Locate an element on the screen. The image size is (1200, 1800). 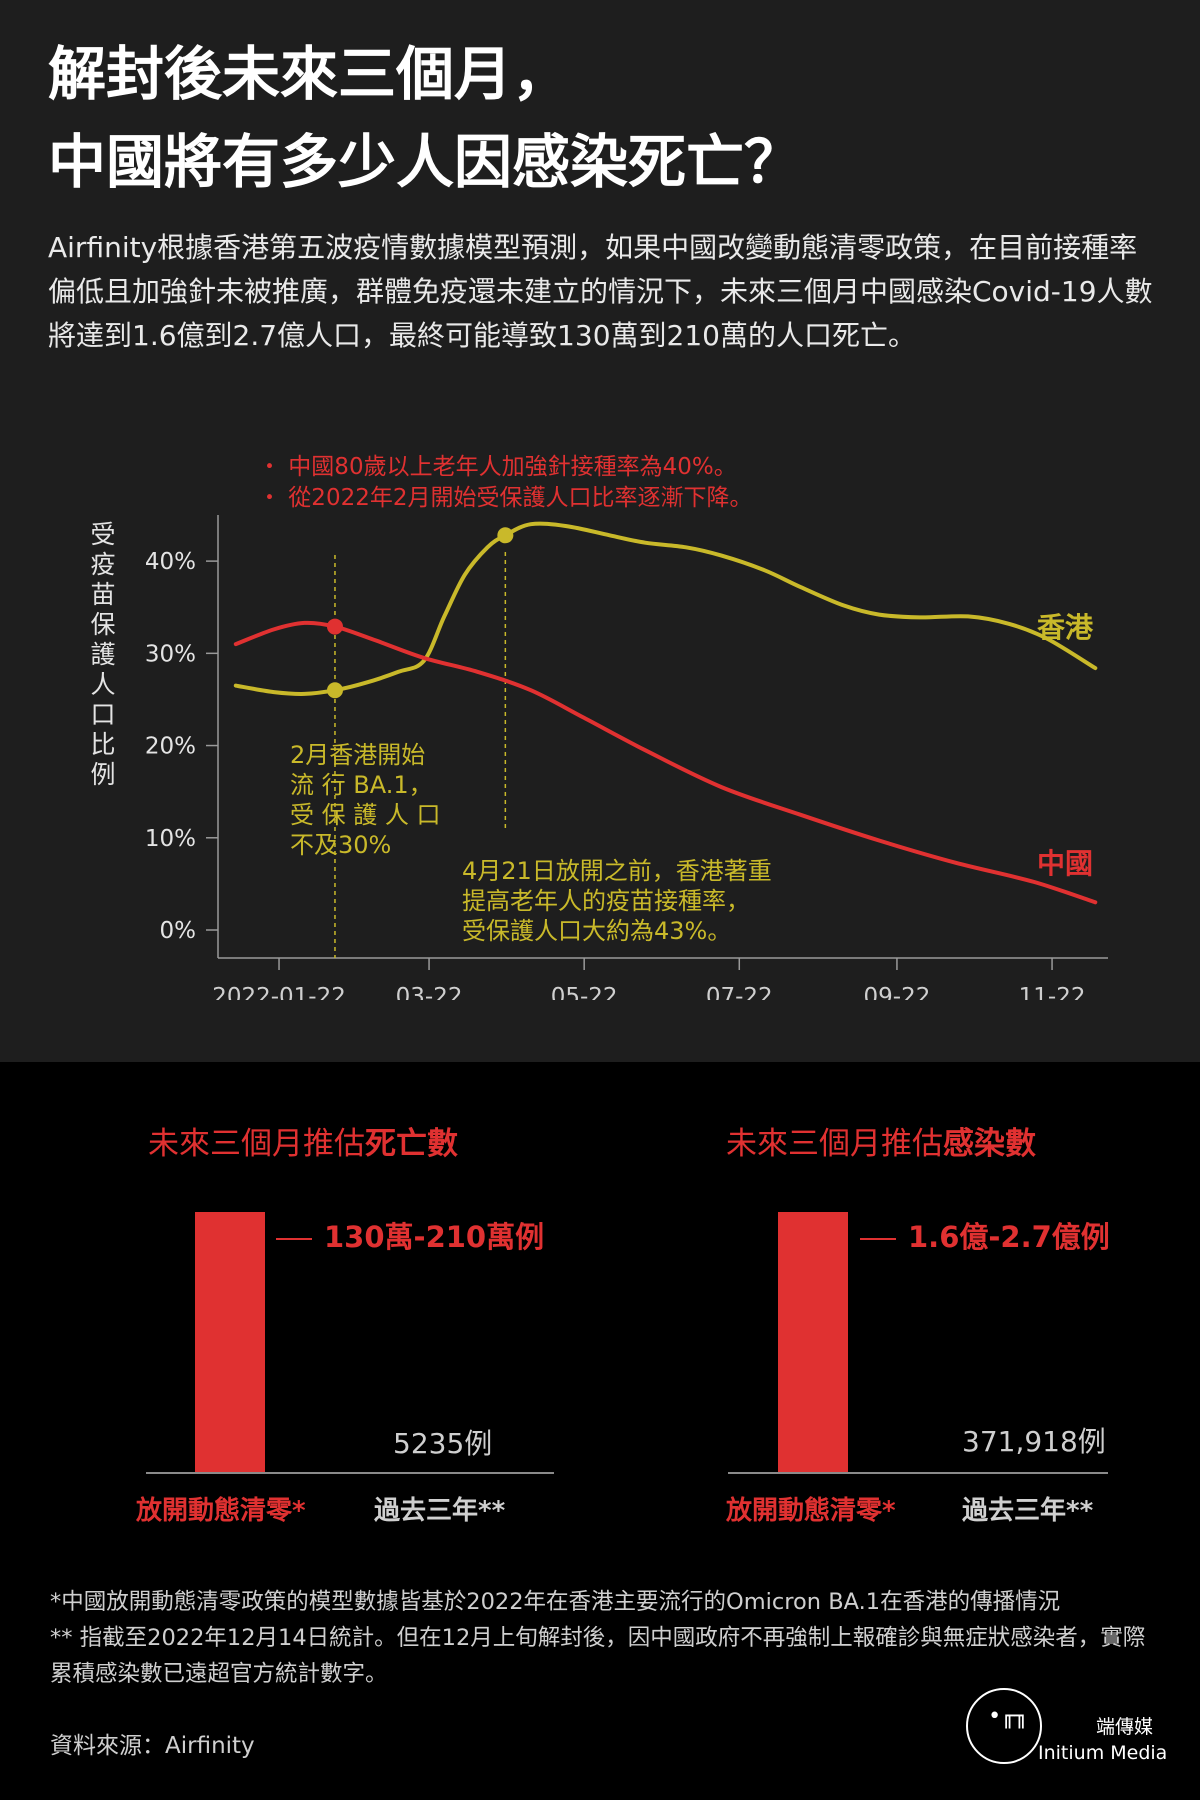
note-2: ・ 從2022年2月開始受保護人口比率逐漸下降。 is located at coordinates (505, 498).